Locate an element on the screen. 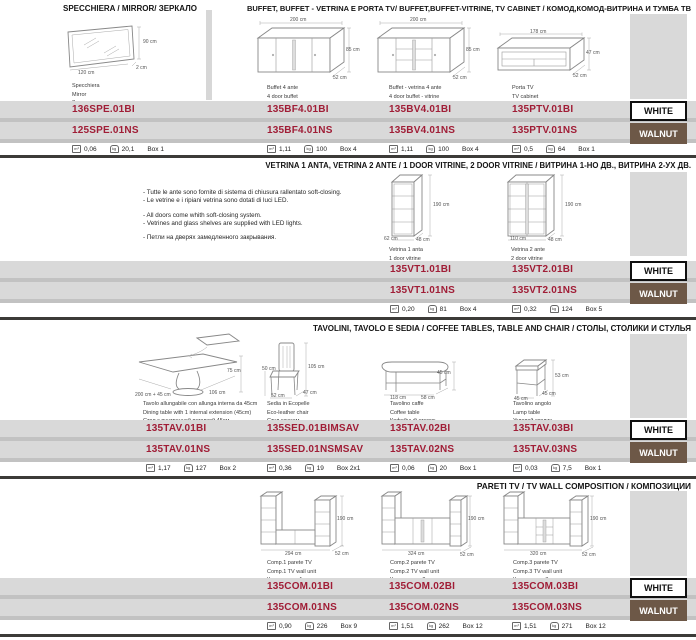  product-stats: m³ 0,20 kg 81 Box 4 is located at coordinates (433, 309).